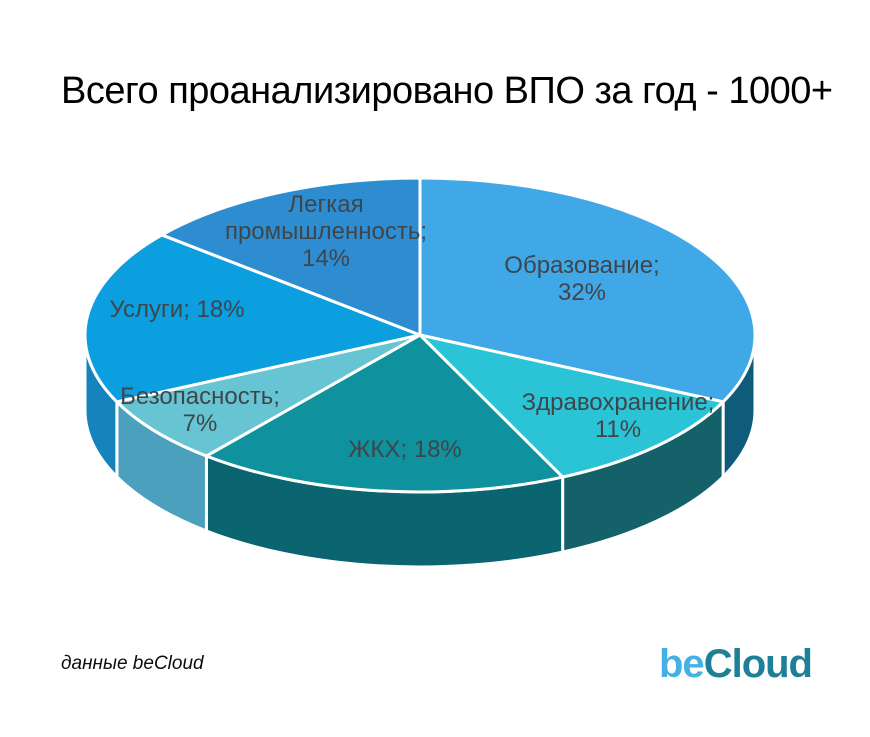 Image resolution: width=870 pixels, height=737 pixels. What do you see at coordinates (682, 664) in the screenshot?
I see `logo-be: be` at bounding box center [682, 664].